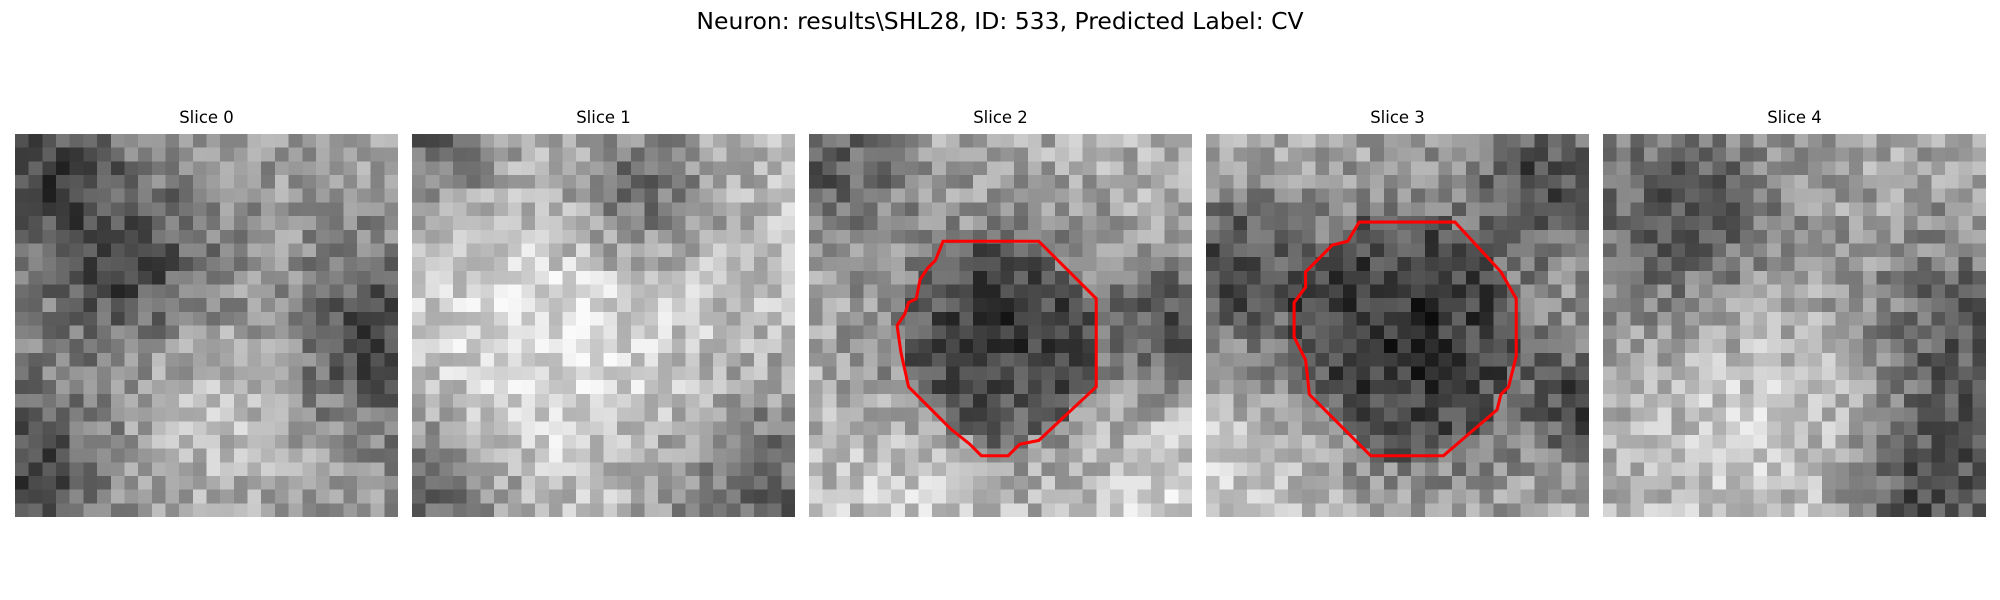  I want to click on slice-title: Slice 1, so click(603, 117).